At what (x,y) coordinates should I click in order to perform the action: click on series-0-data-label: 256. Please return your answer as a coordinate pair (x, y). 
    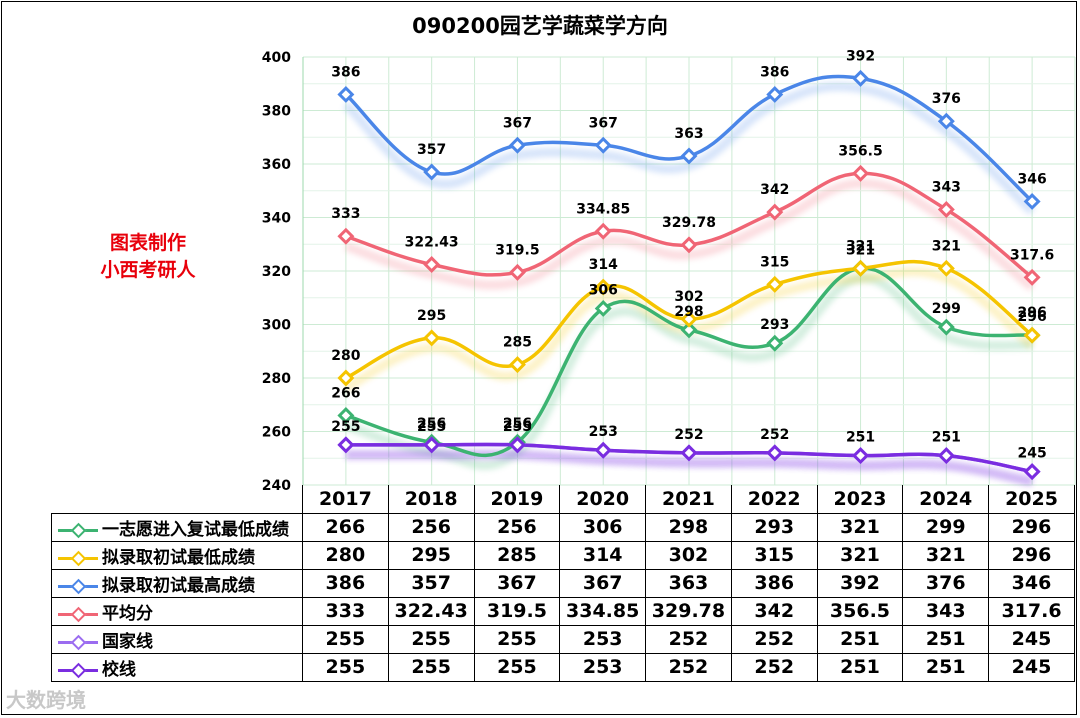
    Looking at the image, I should click on (517, 424).